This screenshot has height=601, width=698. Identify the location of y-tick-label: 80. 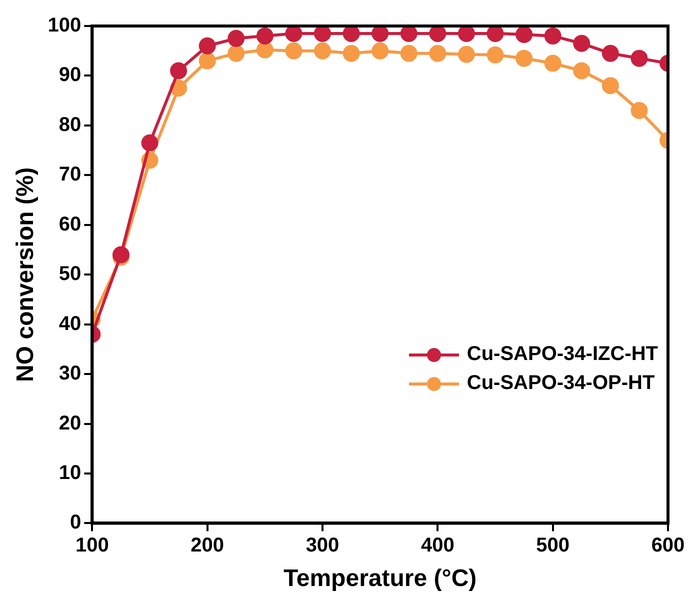
(70, 125).